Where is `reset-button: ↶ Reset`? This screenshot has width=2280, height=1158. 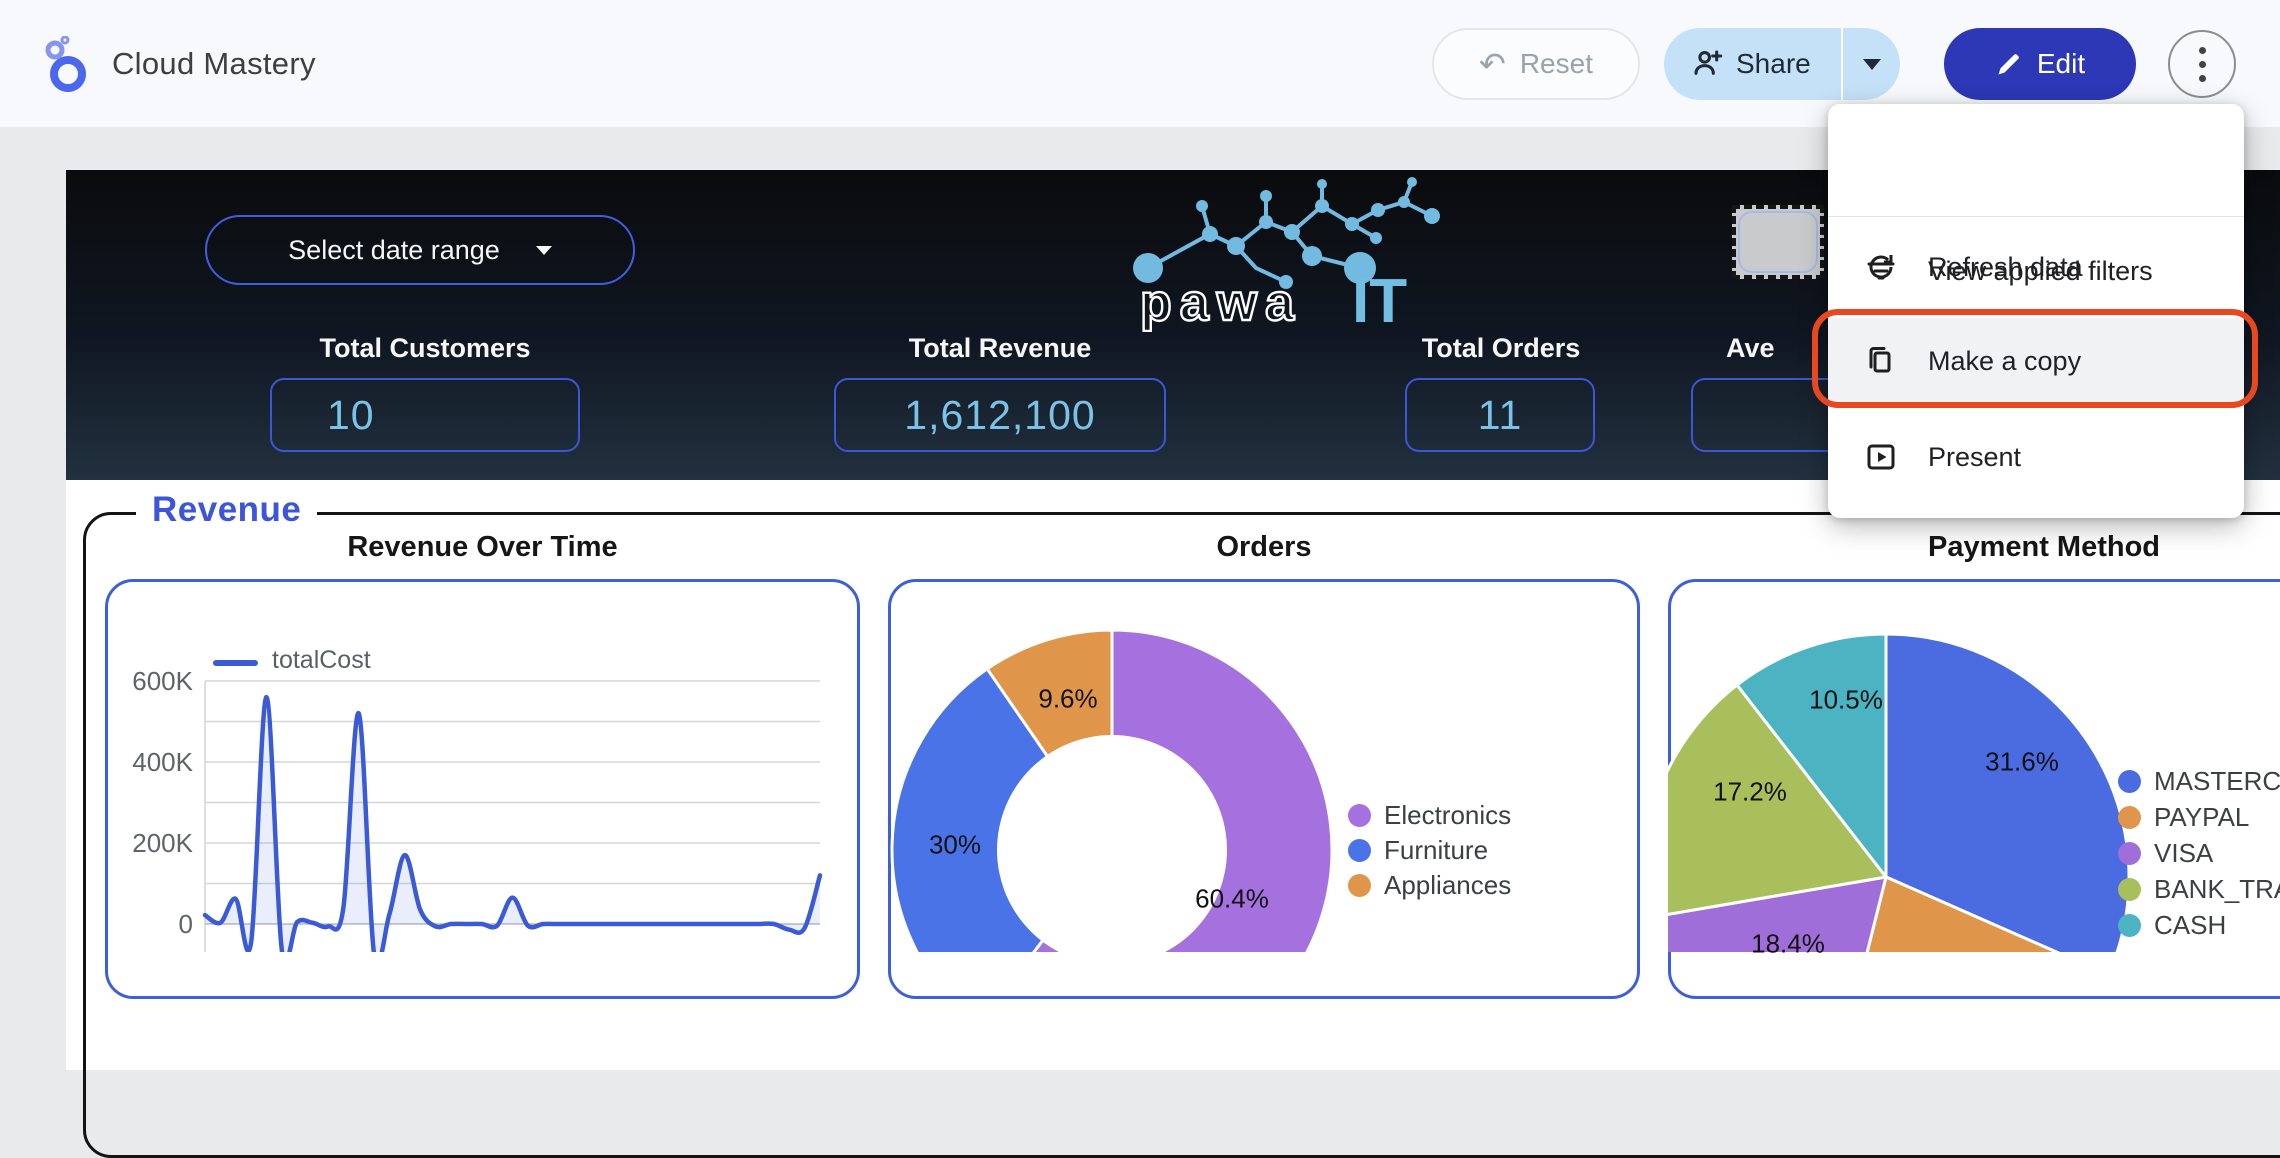
reset-button: ↶ Reset is located at coordinates (1536, 64).